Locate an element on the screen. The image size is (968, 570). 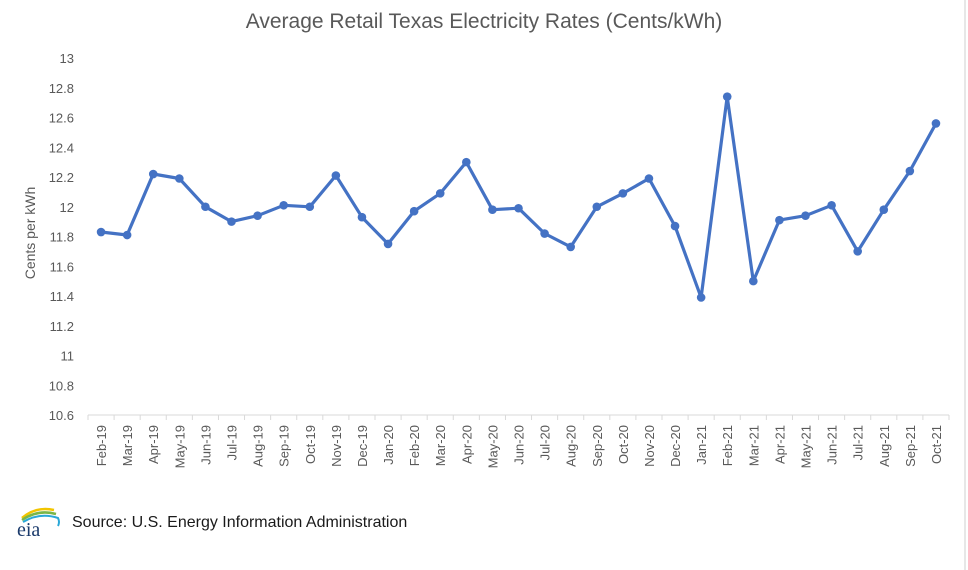
x-tick-label: Dec-19 is located at coordinates (362, 446).